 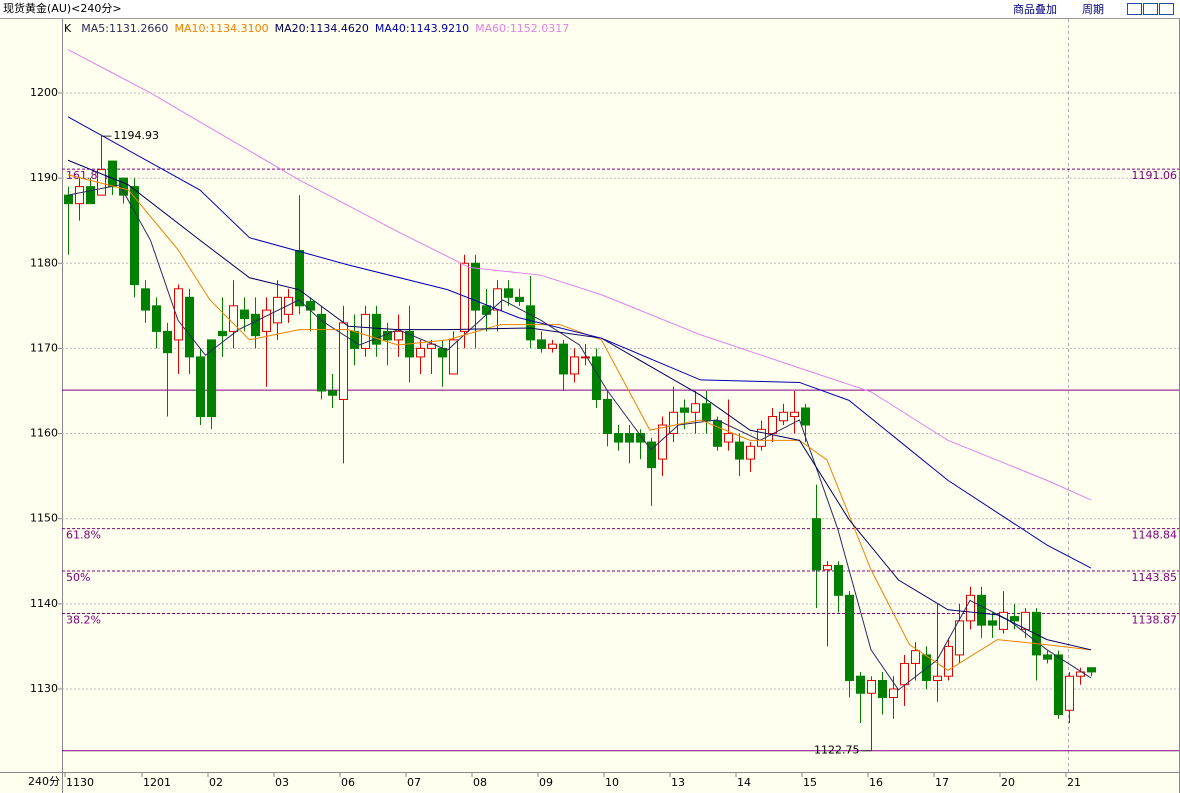 I want to click on x-tick-label: 21, so click(x=1074, y=782).